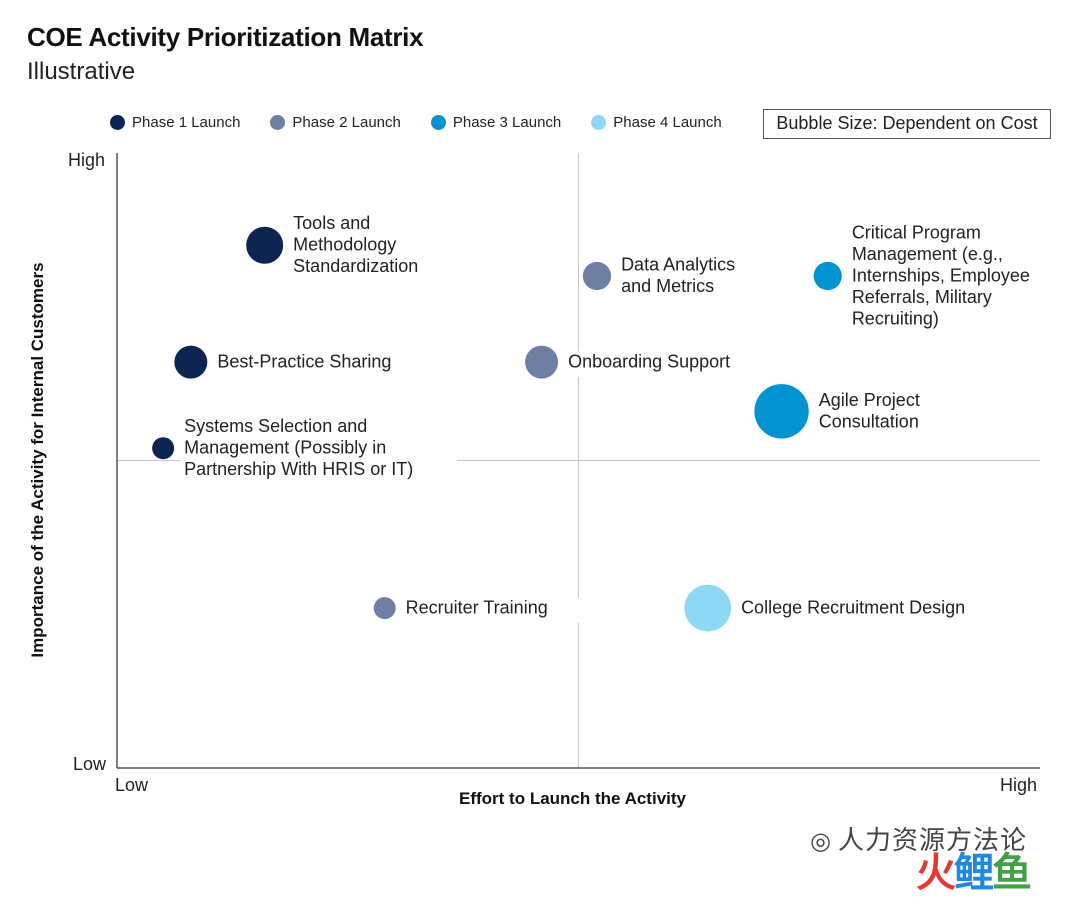 The width and height of the screenshot is (1080, 898). I want to click on bubble-size-note: Bubble Size: Dependent on Cost, so click(907, 124).